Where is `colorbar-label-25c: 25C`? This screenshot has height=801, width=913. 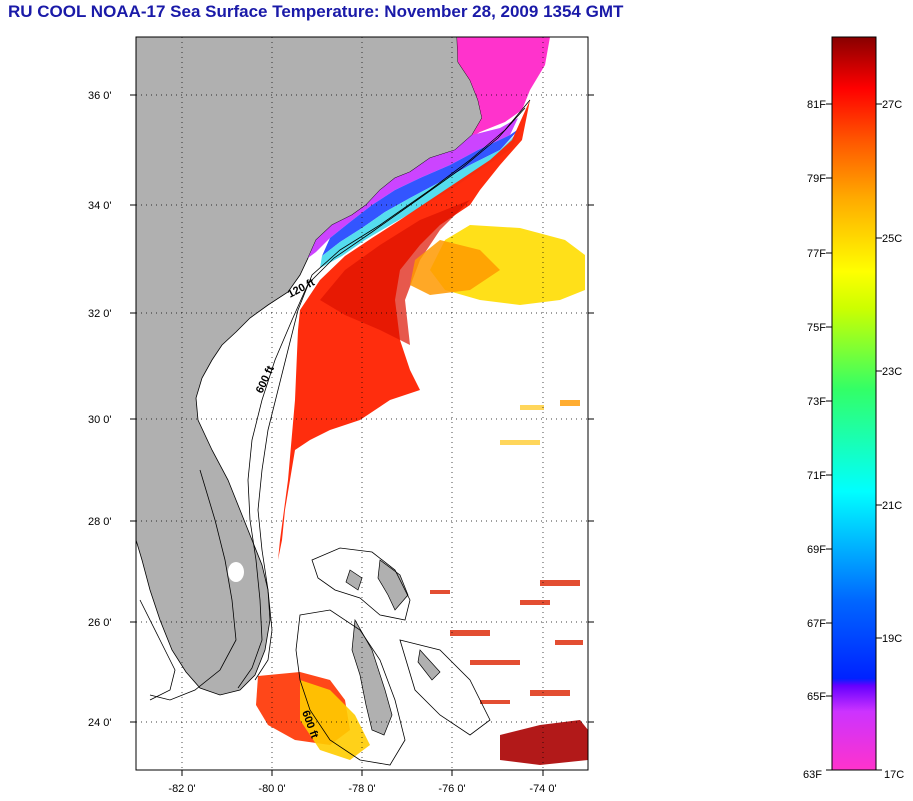 colorbar-label-25c: 25C is located at coordinates (892, 239).